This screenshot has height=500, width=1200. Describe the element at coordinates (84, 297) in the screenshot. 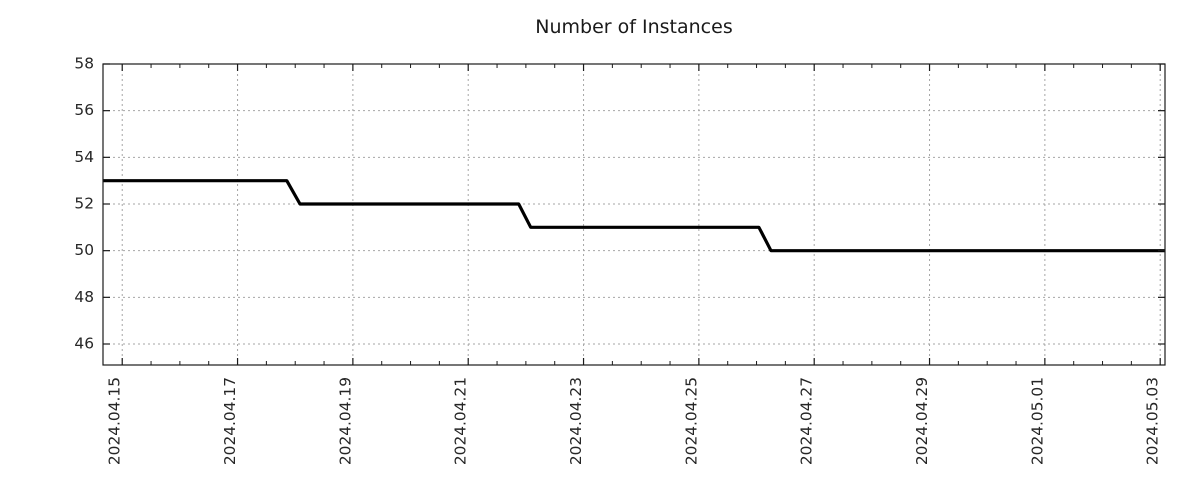

I see `y-tick-label: 48` at that location.